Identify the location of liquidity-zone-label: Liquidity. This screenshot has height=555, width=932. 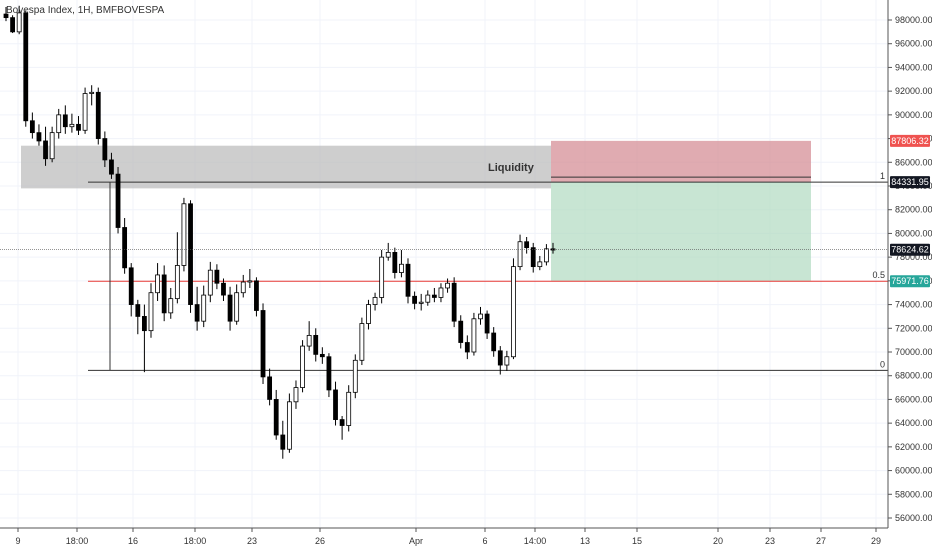
(511, 168).